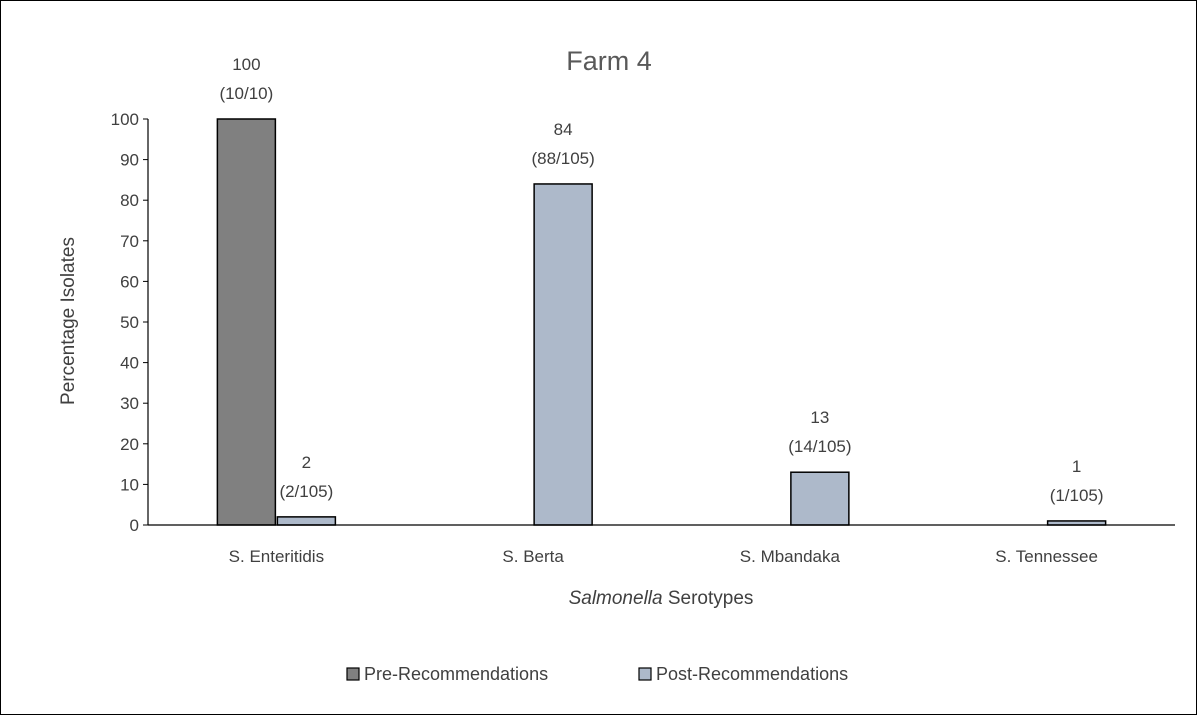 The width and height of the screenshot is (1197, 715). What do you see at coordinates (129, 281) in the screenshot?
I see `y-tick-label: 60` at bounding box center [129, 281].